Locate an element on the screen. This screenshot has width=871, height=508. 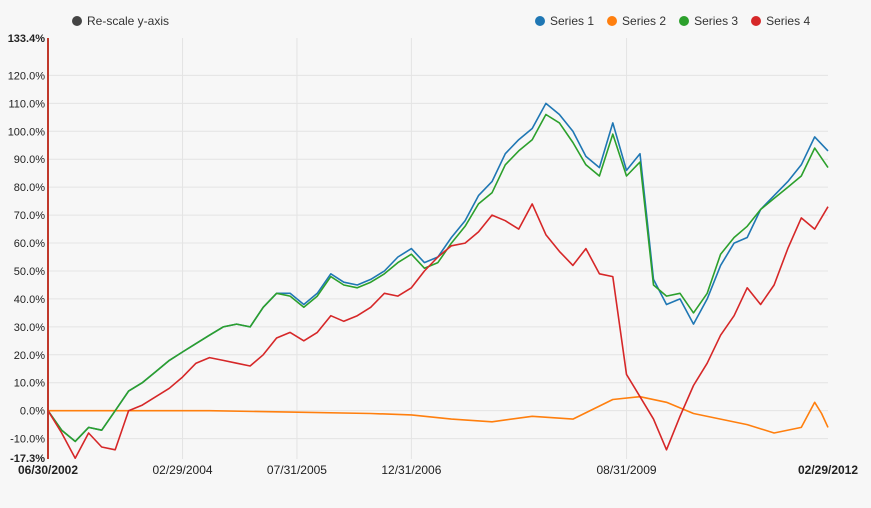
x-tick-label: 02/29/2012 is located at coordinates (828, 470).